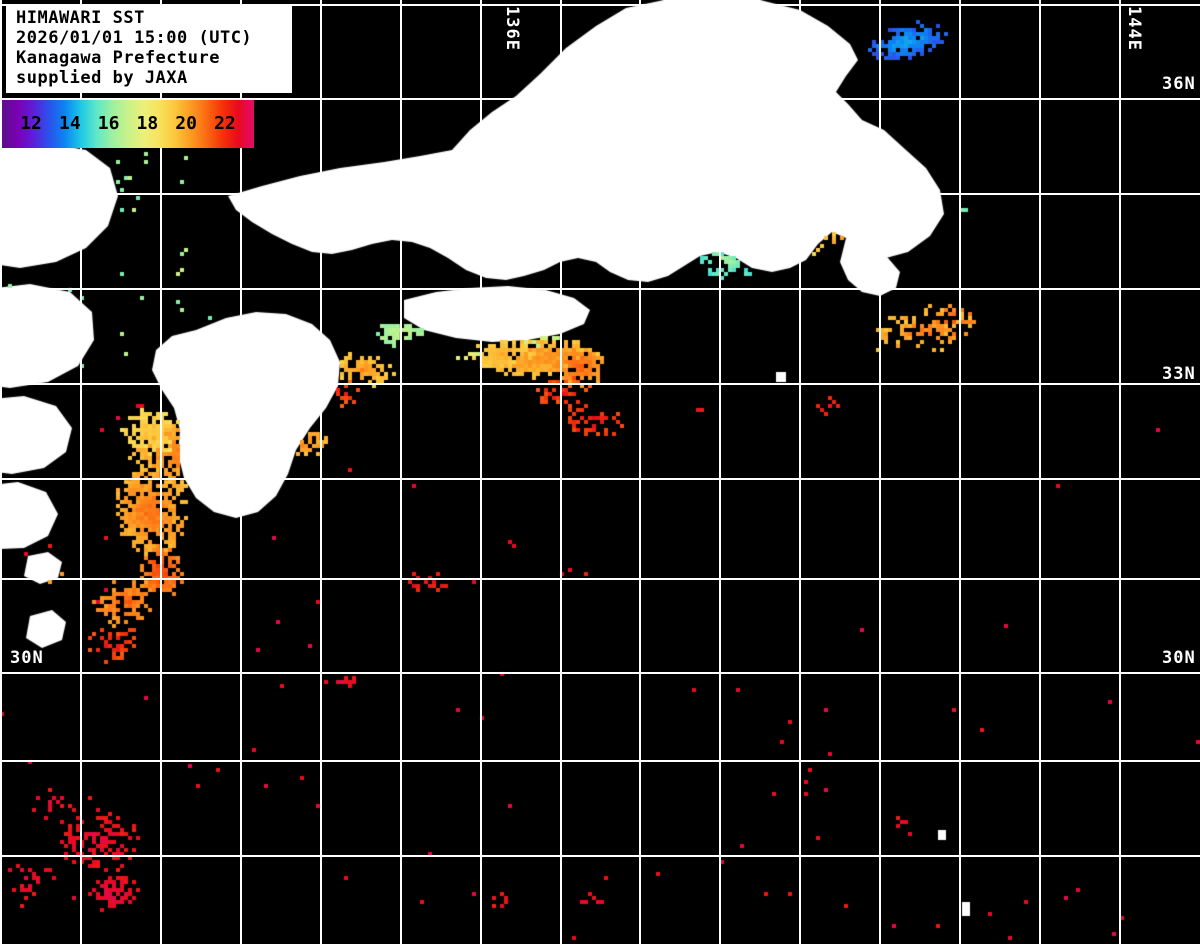 The width and height of the screenshot is (1200, 946). I want to click on product-region: Kanagawa Prefecture, so click(118, 58).